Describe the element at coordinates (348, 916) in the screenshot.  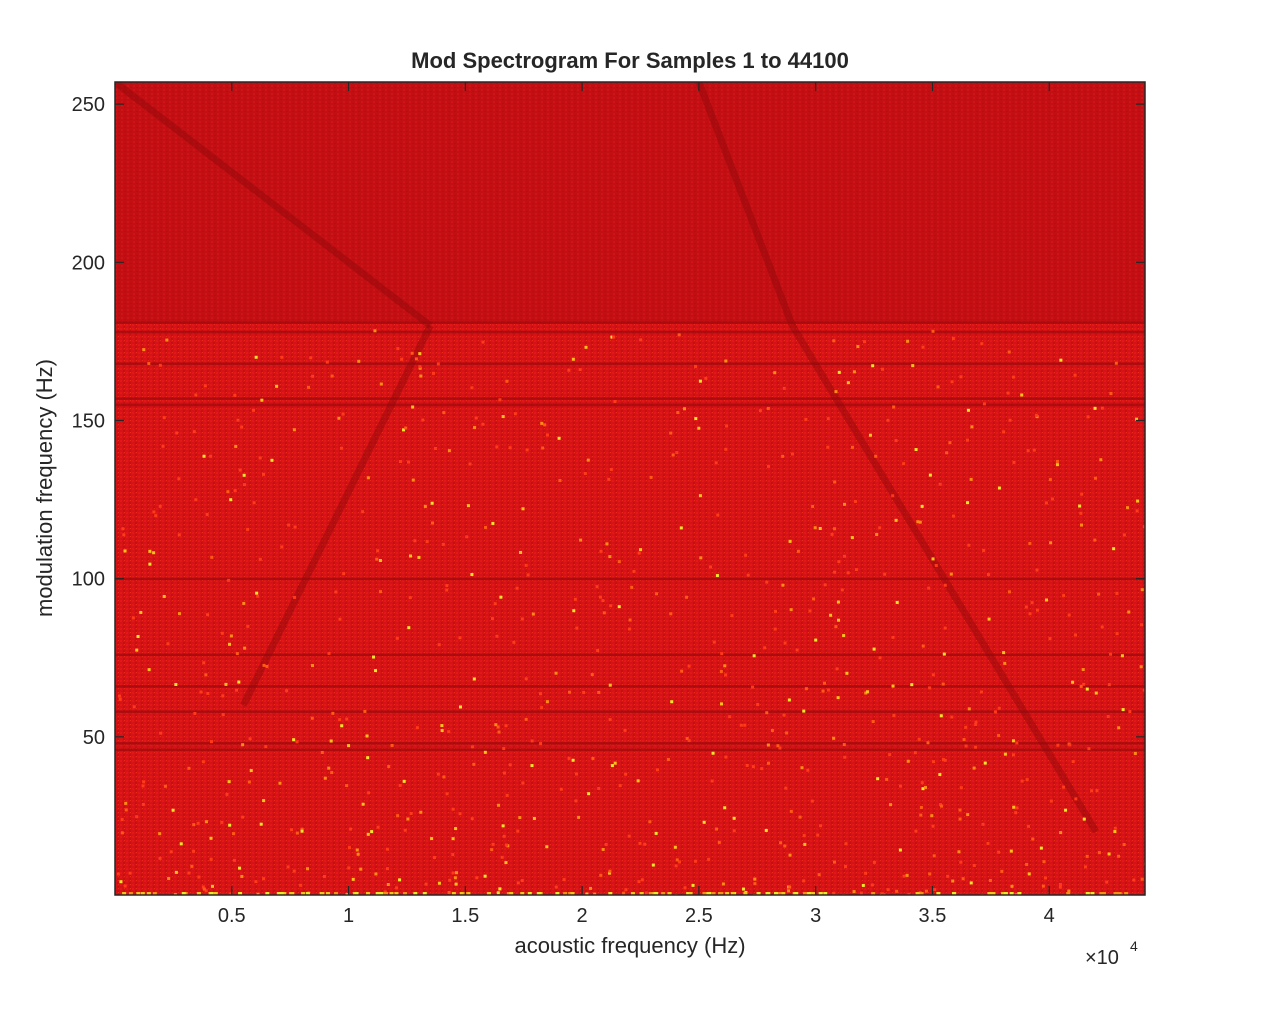
I see `x-tick-label: 1` at that location.